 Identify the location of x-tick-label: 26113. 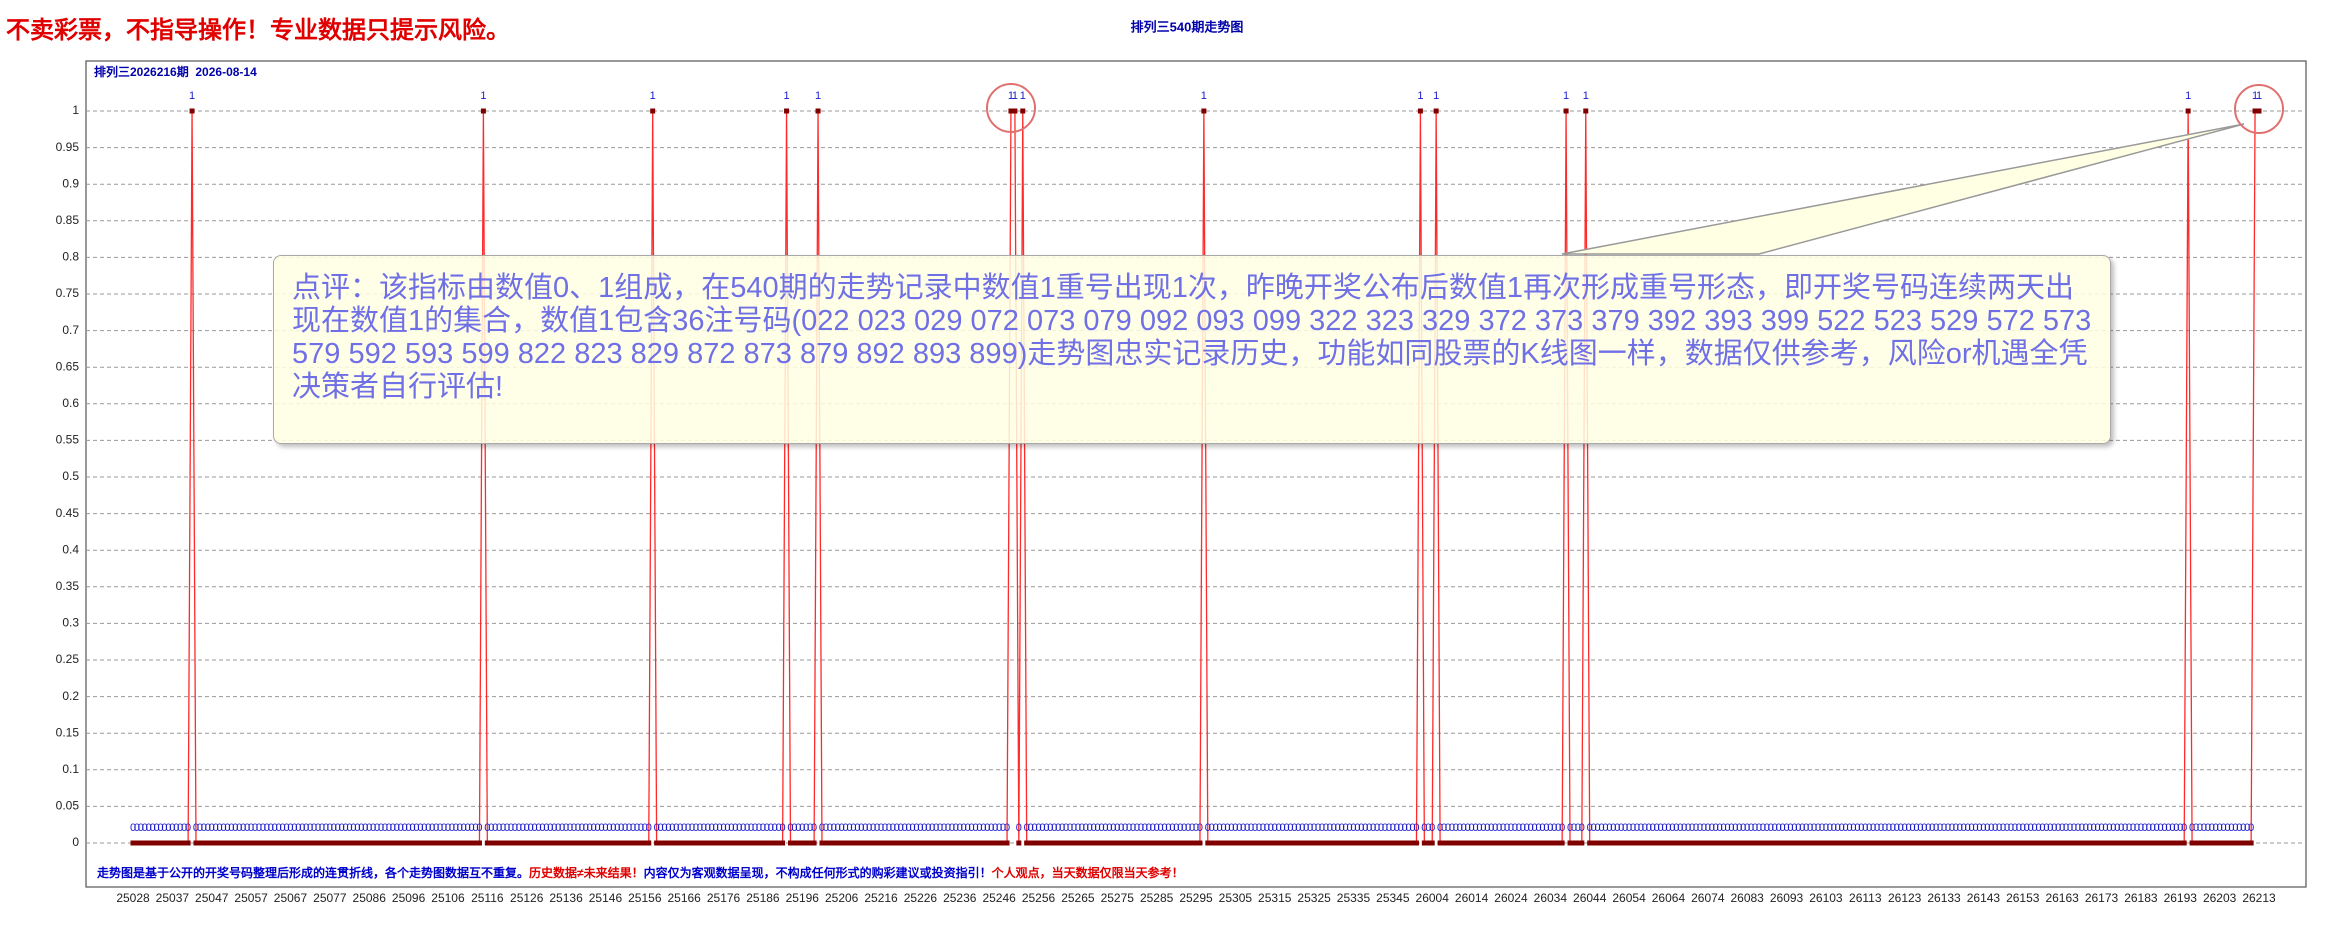
(1865, 898).